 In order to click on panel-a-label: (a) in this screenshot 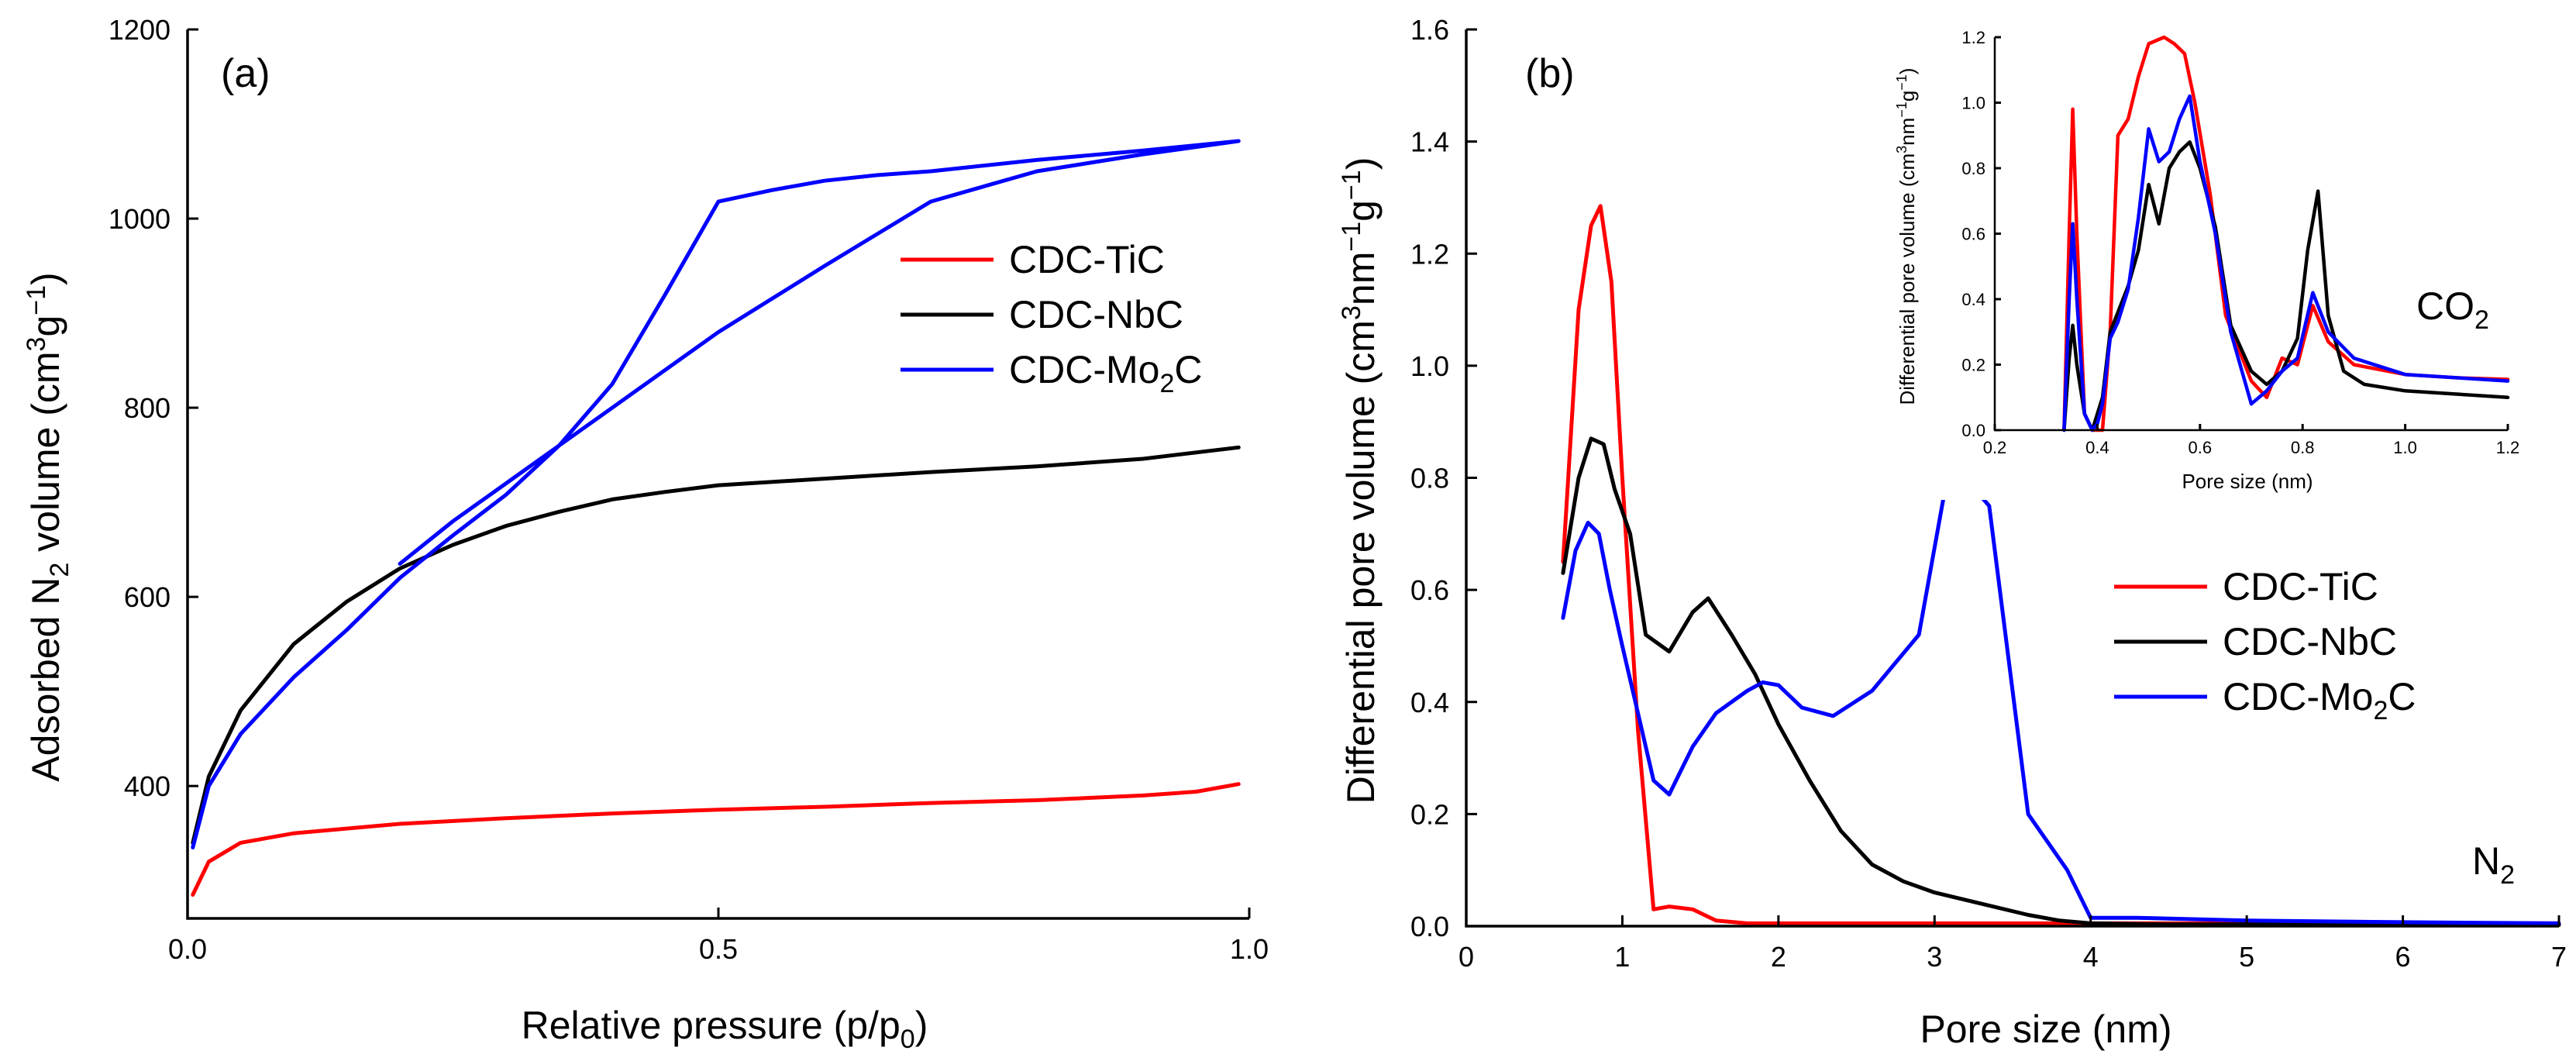, I will do `click(245, 73)`.